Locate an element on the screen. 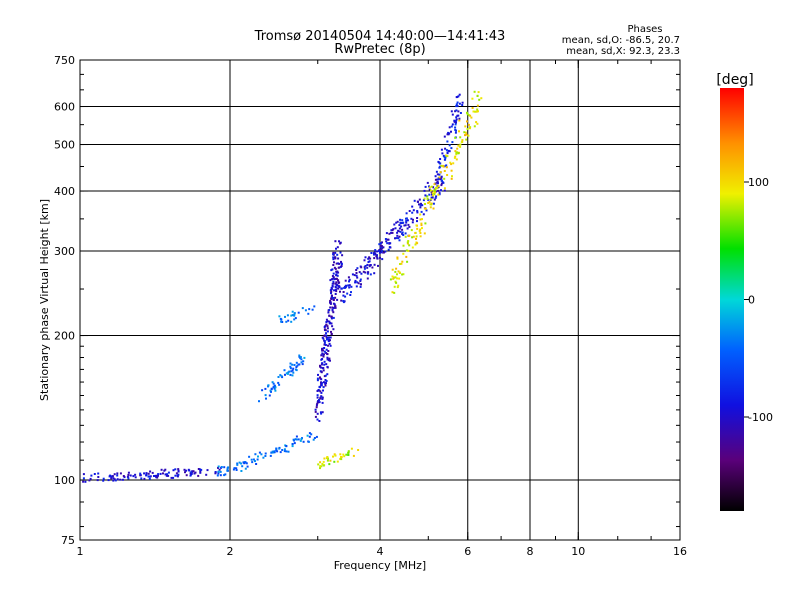 This screenshot has width=800, height=600. y-tick-label: 300 is located at coordinates (64, 251).